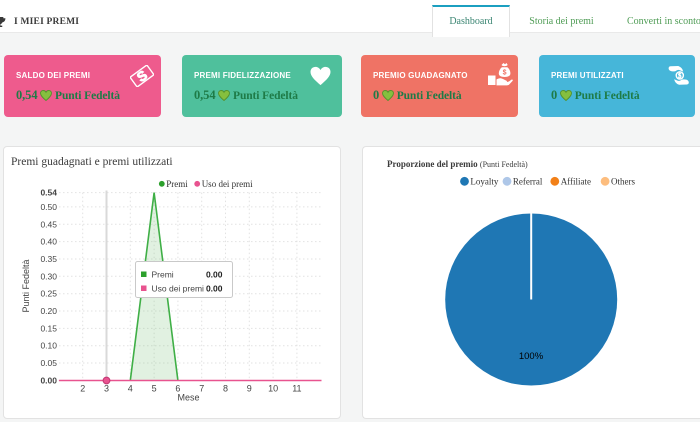  What do you see at coordinates (48, 294) in the screenshot?
I see `svg-text: 0.25` at bounding box center [48, 294].